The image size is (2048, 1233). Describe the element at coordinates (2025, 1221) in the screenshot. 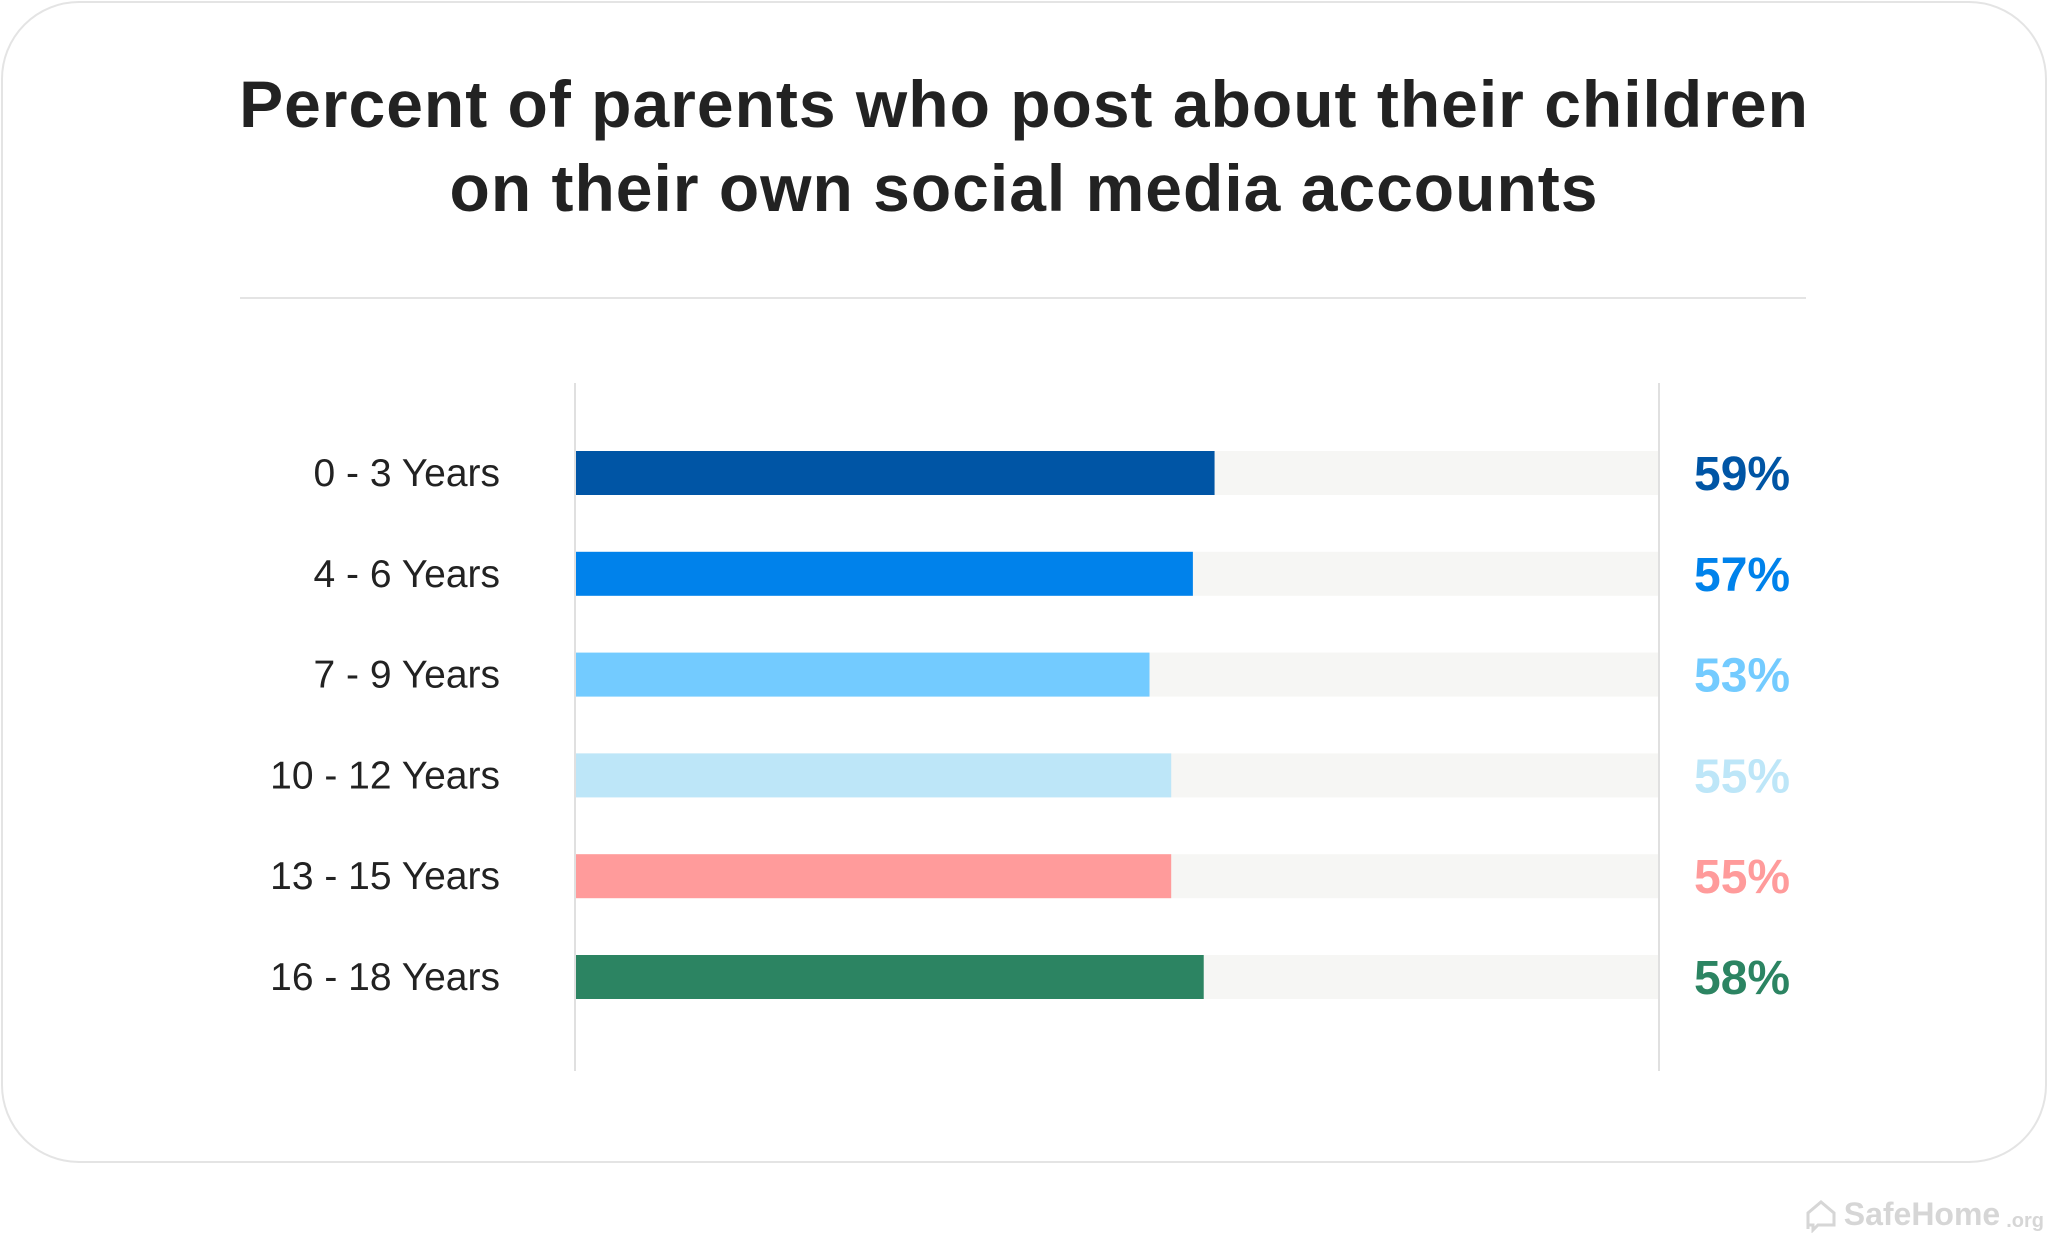

I see `logo-suffix: .org` at that location.